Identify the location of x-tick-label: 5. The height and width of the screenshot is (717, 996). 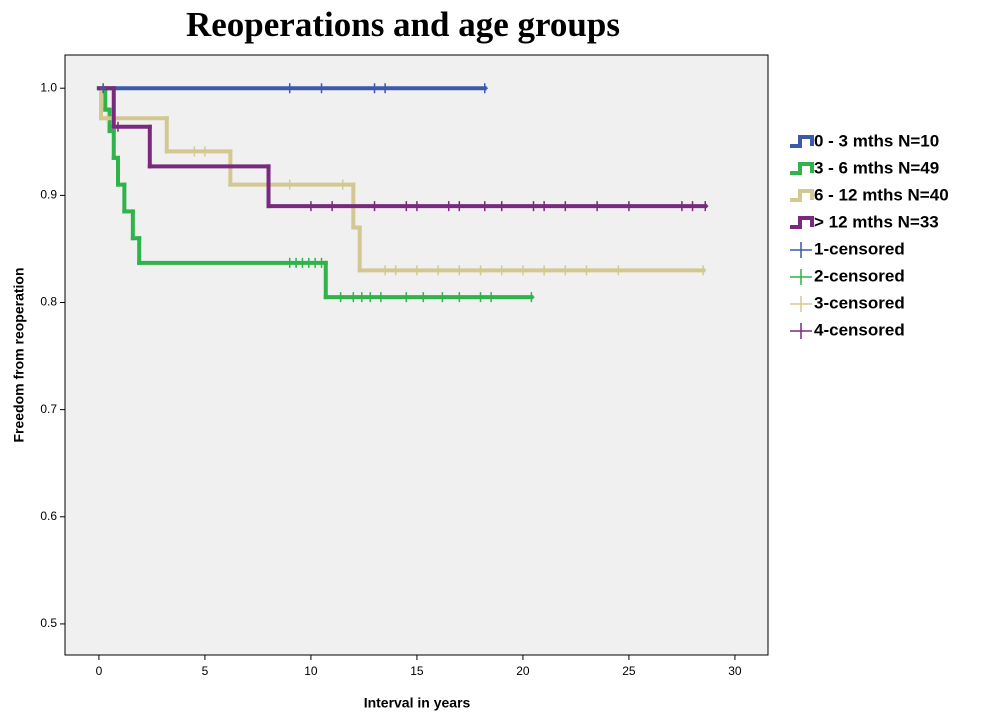
(205, 671).